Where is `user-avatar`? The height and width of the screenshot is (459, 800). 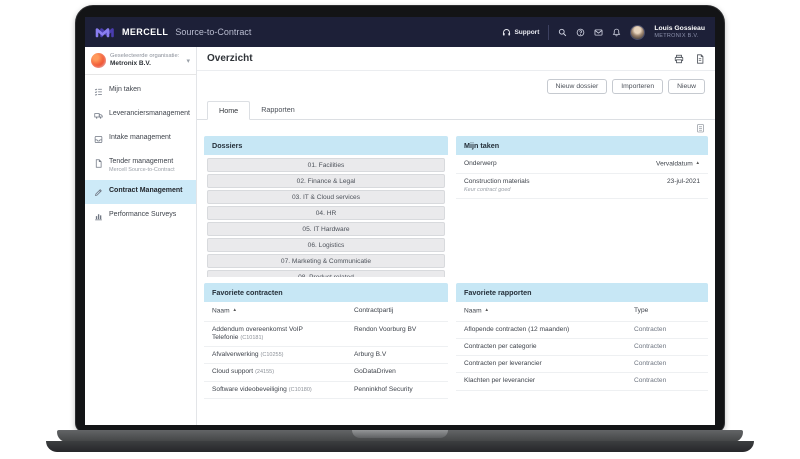 user-avatar is located at coordinates (638, 32).